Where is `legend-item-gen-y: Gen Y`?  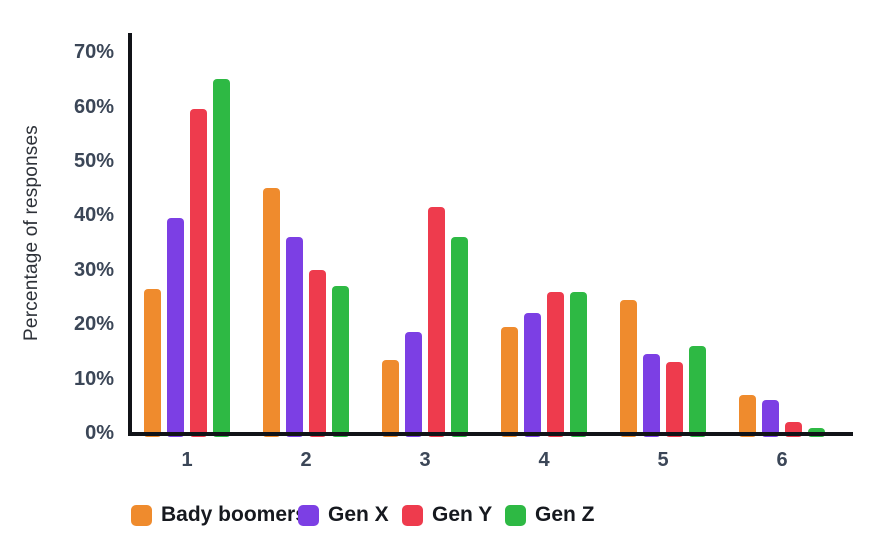 legend-item-gen-y: Gen Y is located at coordinates (447, 515).